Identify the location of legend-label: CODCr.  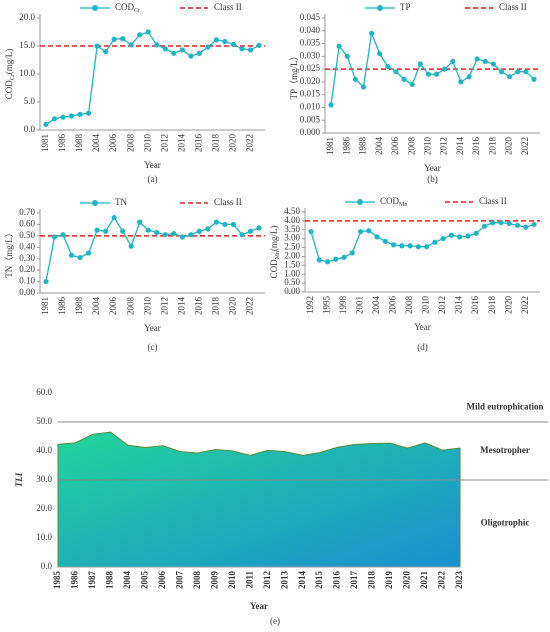
(127, 8).